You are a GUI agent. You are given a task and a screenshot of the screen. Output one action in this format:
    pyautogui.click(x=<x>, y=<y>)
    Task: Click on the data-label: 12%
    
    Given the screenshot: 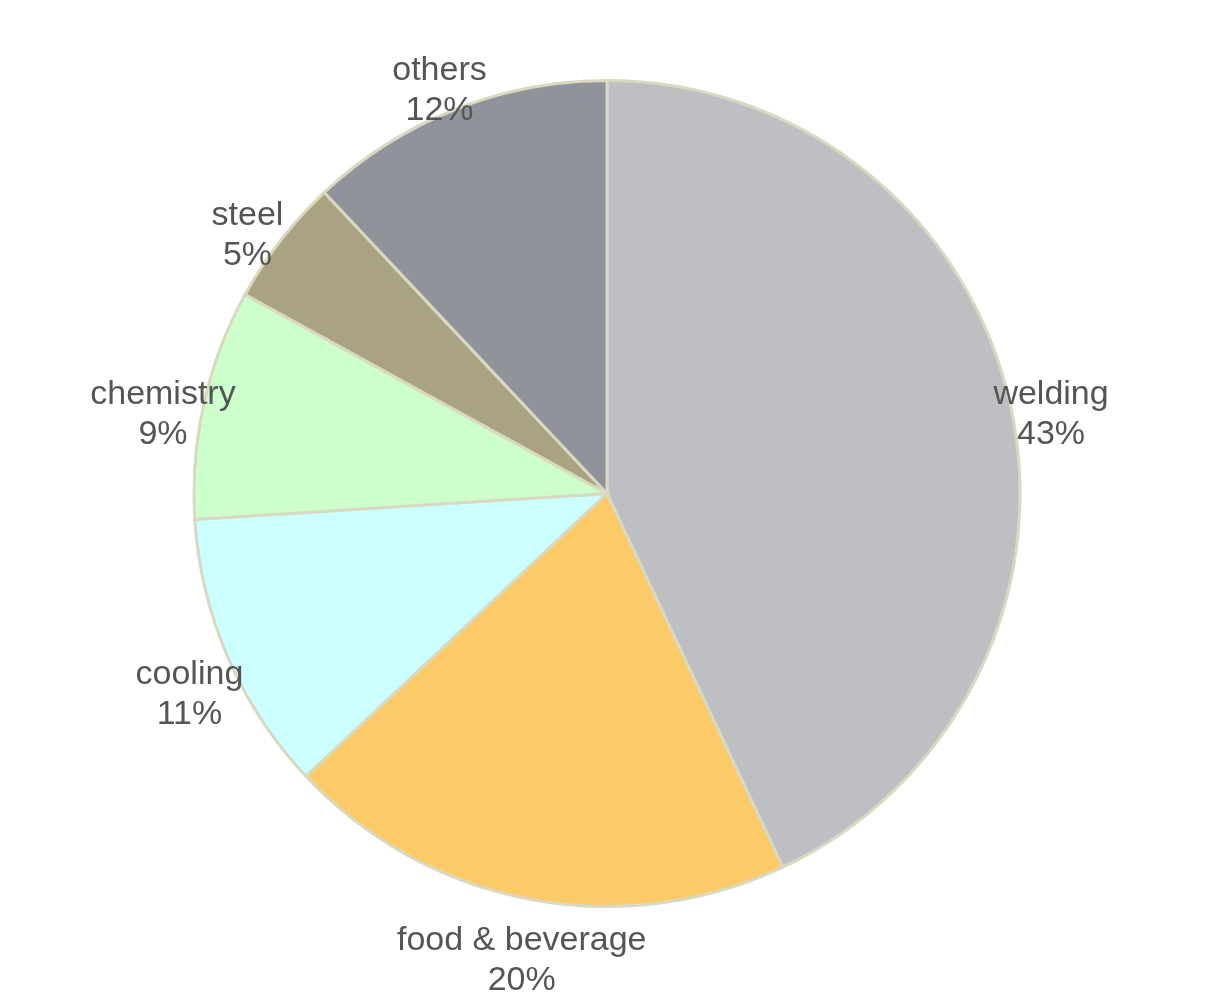 What is the action you would take?
    pyautogui.click(x=439, y=108)
    